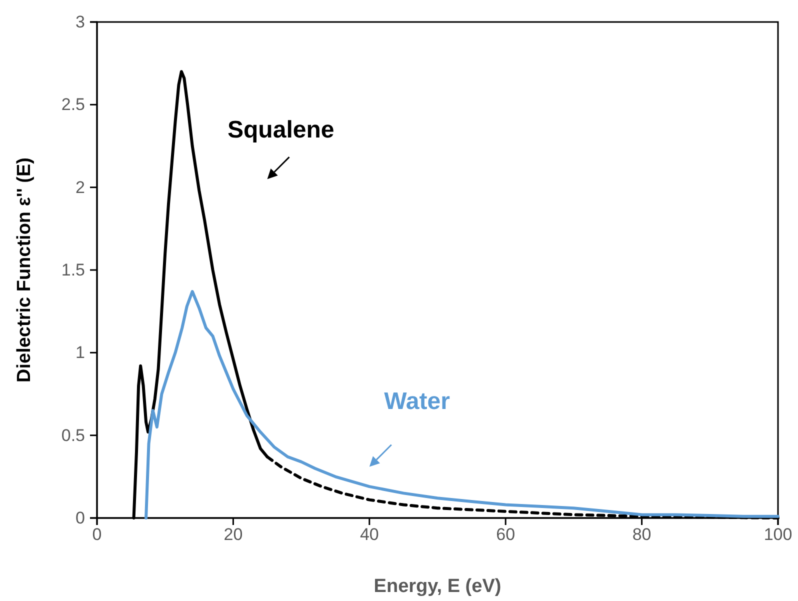 This screenshot has height=601, width=798. I want to click on series-label: Squalene, so click(281, 130).